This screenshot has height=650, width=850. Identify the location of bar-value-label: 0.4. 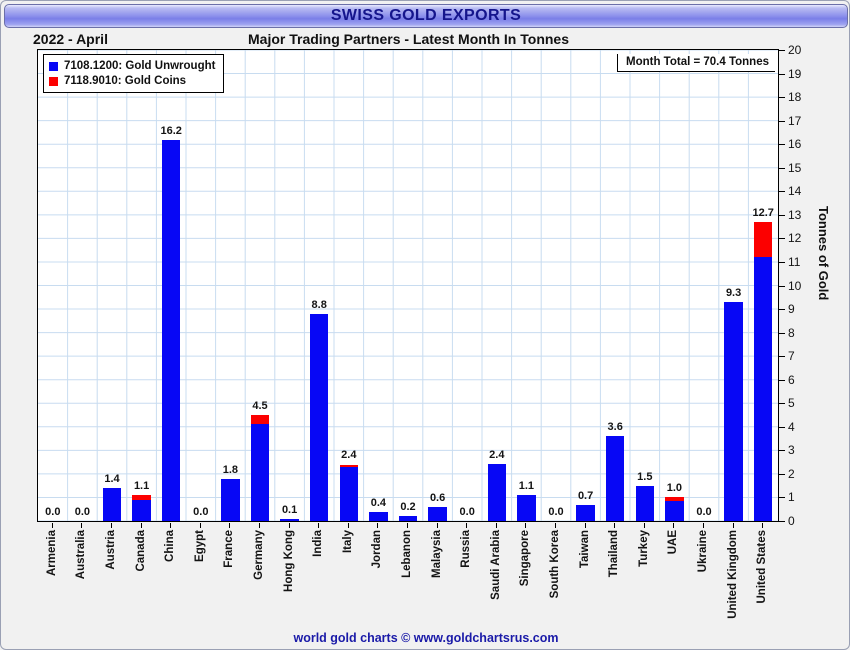
(378, 502).